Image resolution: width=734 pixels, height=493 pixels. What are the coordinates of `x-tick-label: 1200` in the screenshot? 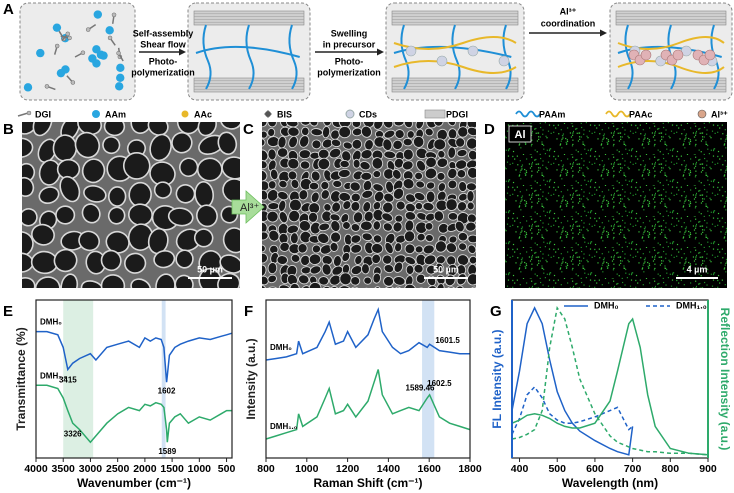 It's located at (348, 469).